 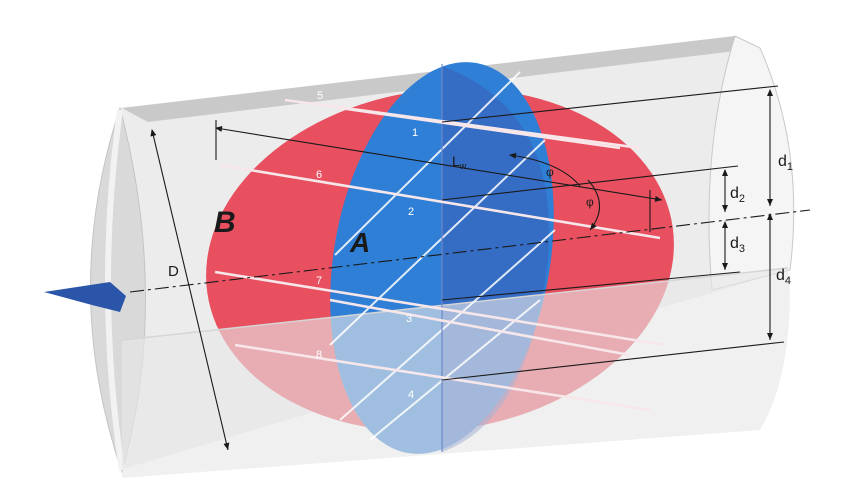 I want to click on label-phi-1: φ, so click(x=550, y=172).